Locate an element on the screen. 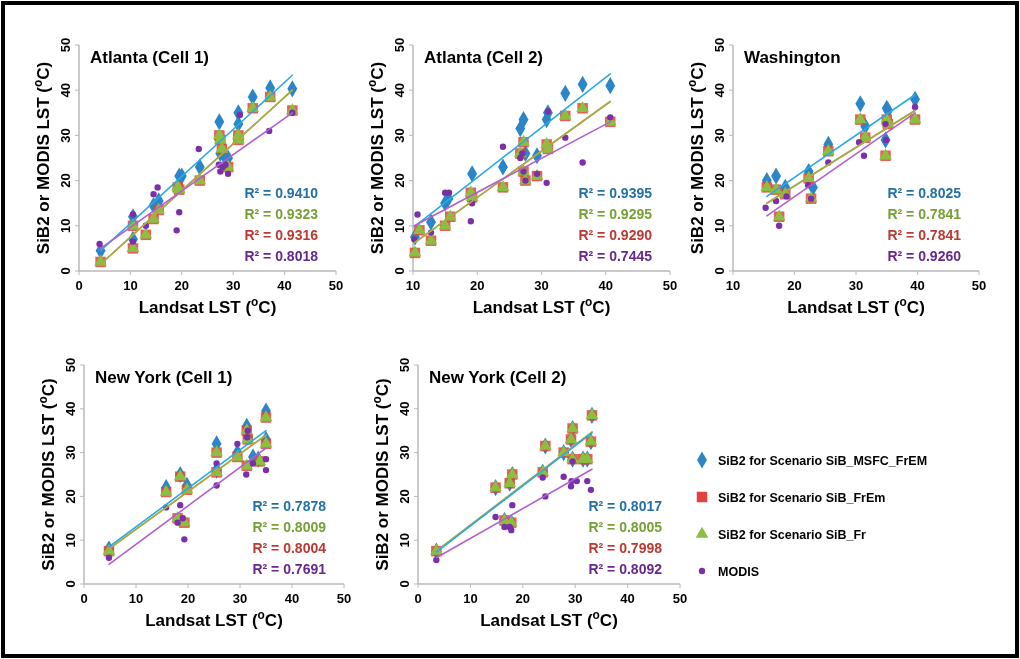  annotation: R² = 0.7691 is located at coordinates (289, 569).